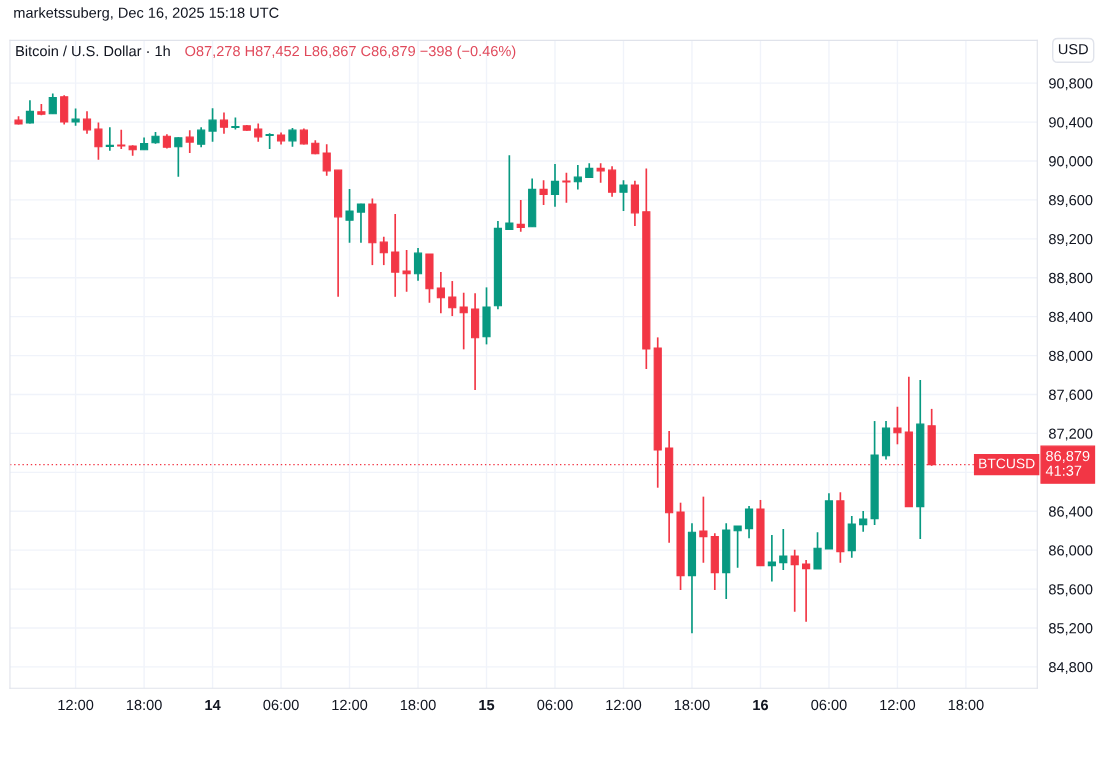 This screenshot has width=1107, height=776. Describe the element at coordinates (93, 51) in the screenshot. I see `chart-title: Bitcoin / U.S. Dollar · 1h` at that location.